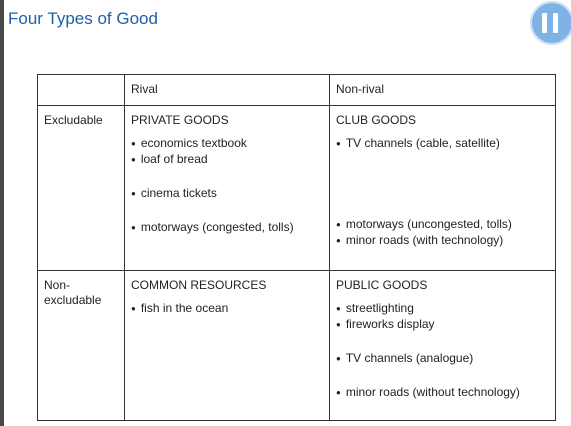 This screenshot has width=571, height=426. I want to click on left-edge-bar, so click(2, 213).